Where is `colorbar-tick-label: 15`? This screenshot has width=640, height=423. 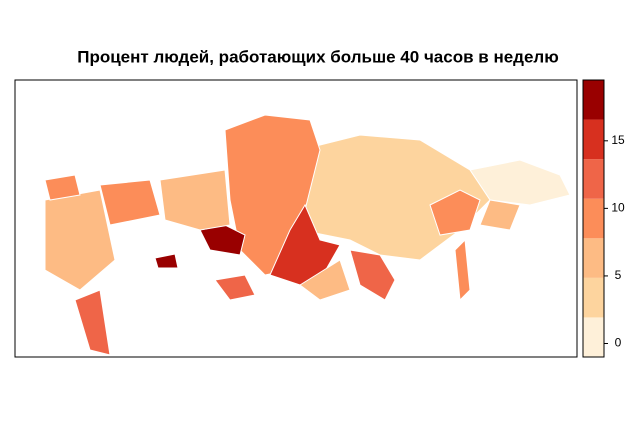
colorbar-tick-label: 15 is located at coordinates (618, 140).